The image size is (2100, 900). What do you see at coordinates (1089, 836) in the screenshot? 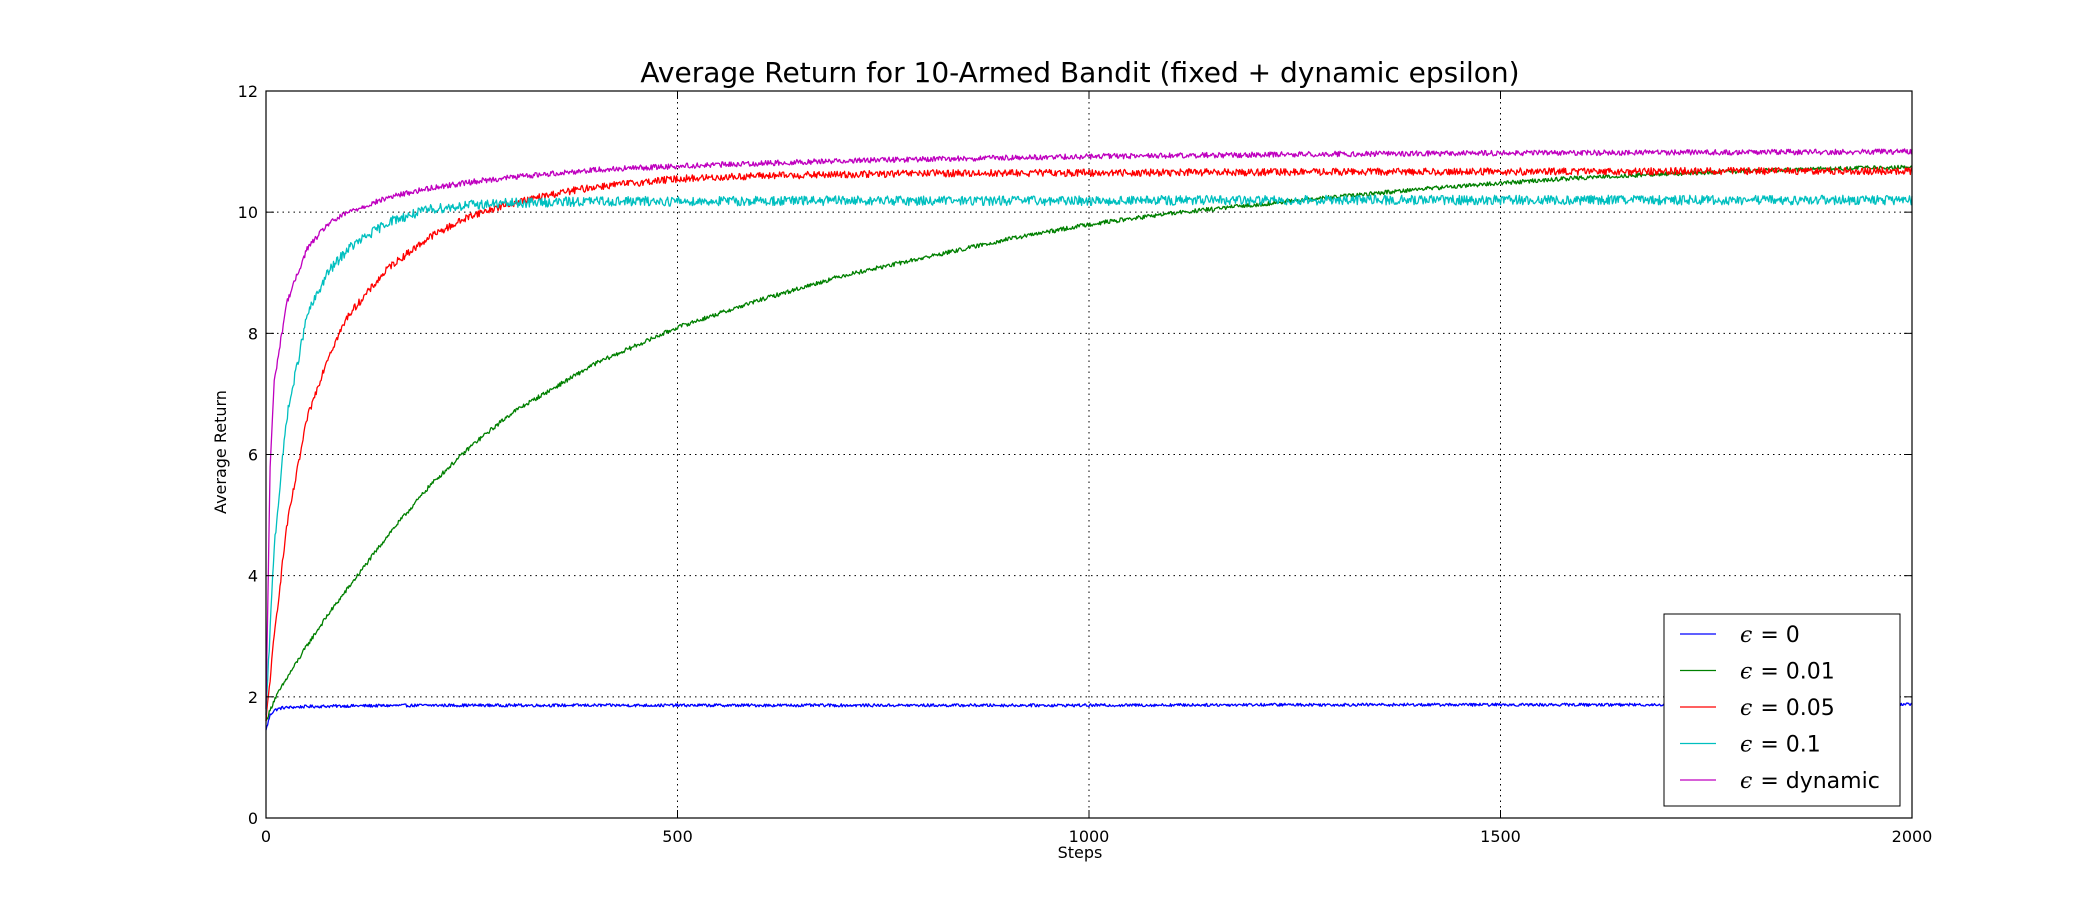
I see `x-tick-label: 1000` at bounding box center [1089, 836].